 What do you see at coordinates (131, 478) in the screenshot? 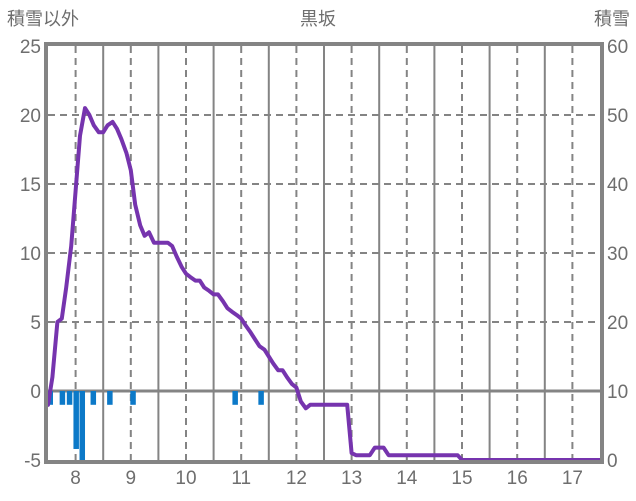
I see `x-axis-tick-label: 9` at bounding box center [131, 478].